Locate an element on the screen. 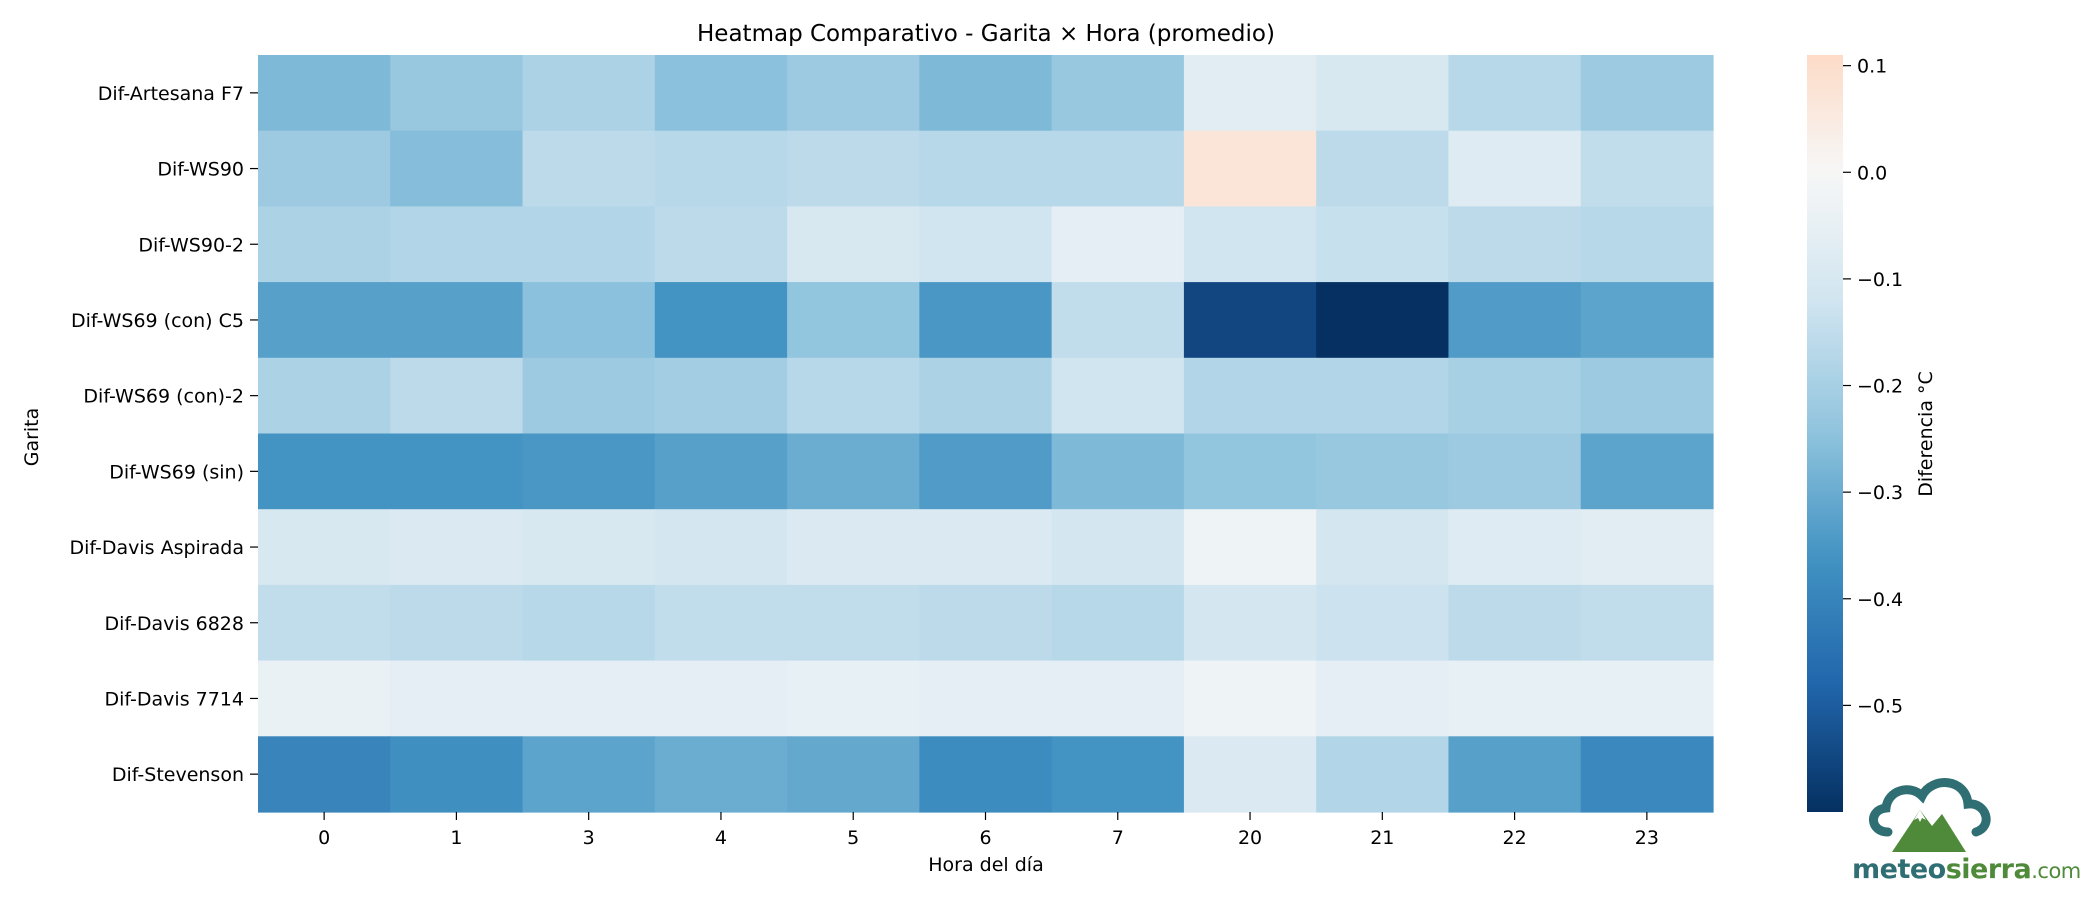  x-tick-label: 23 is located at coordinates (1647, 838).